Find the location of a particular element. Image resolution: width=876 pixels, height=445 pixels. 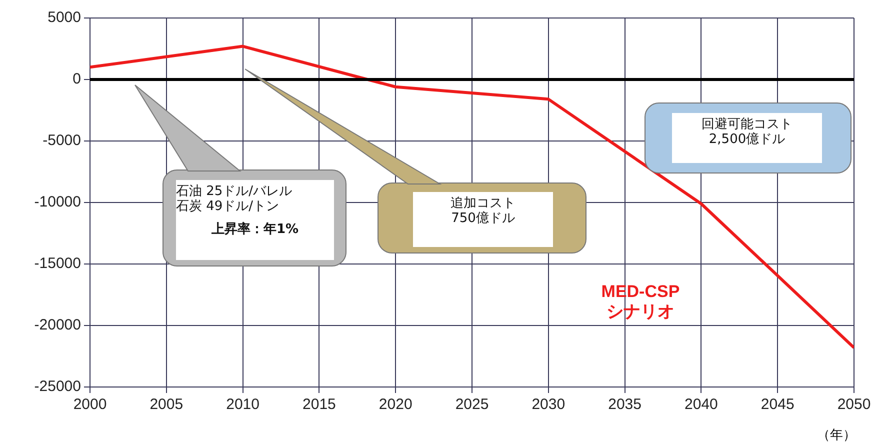

x-tick-label: 2050 is located at coordinates (854, 405).